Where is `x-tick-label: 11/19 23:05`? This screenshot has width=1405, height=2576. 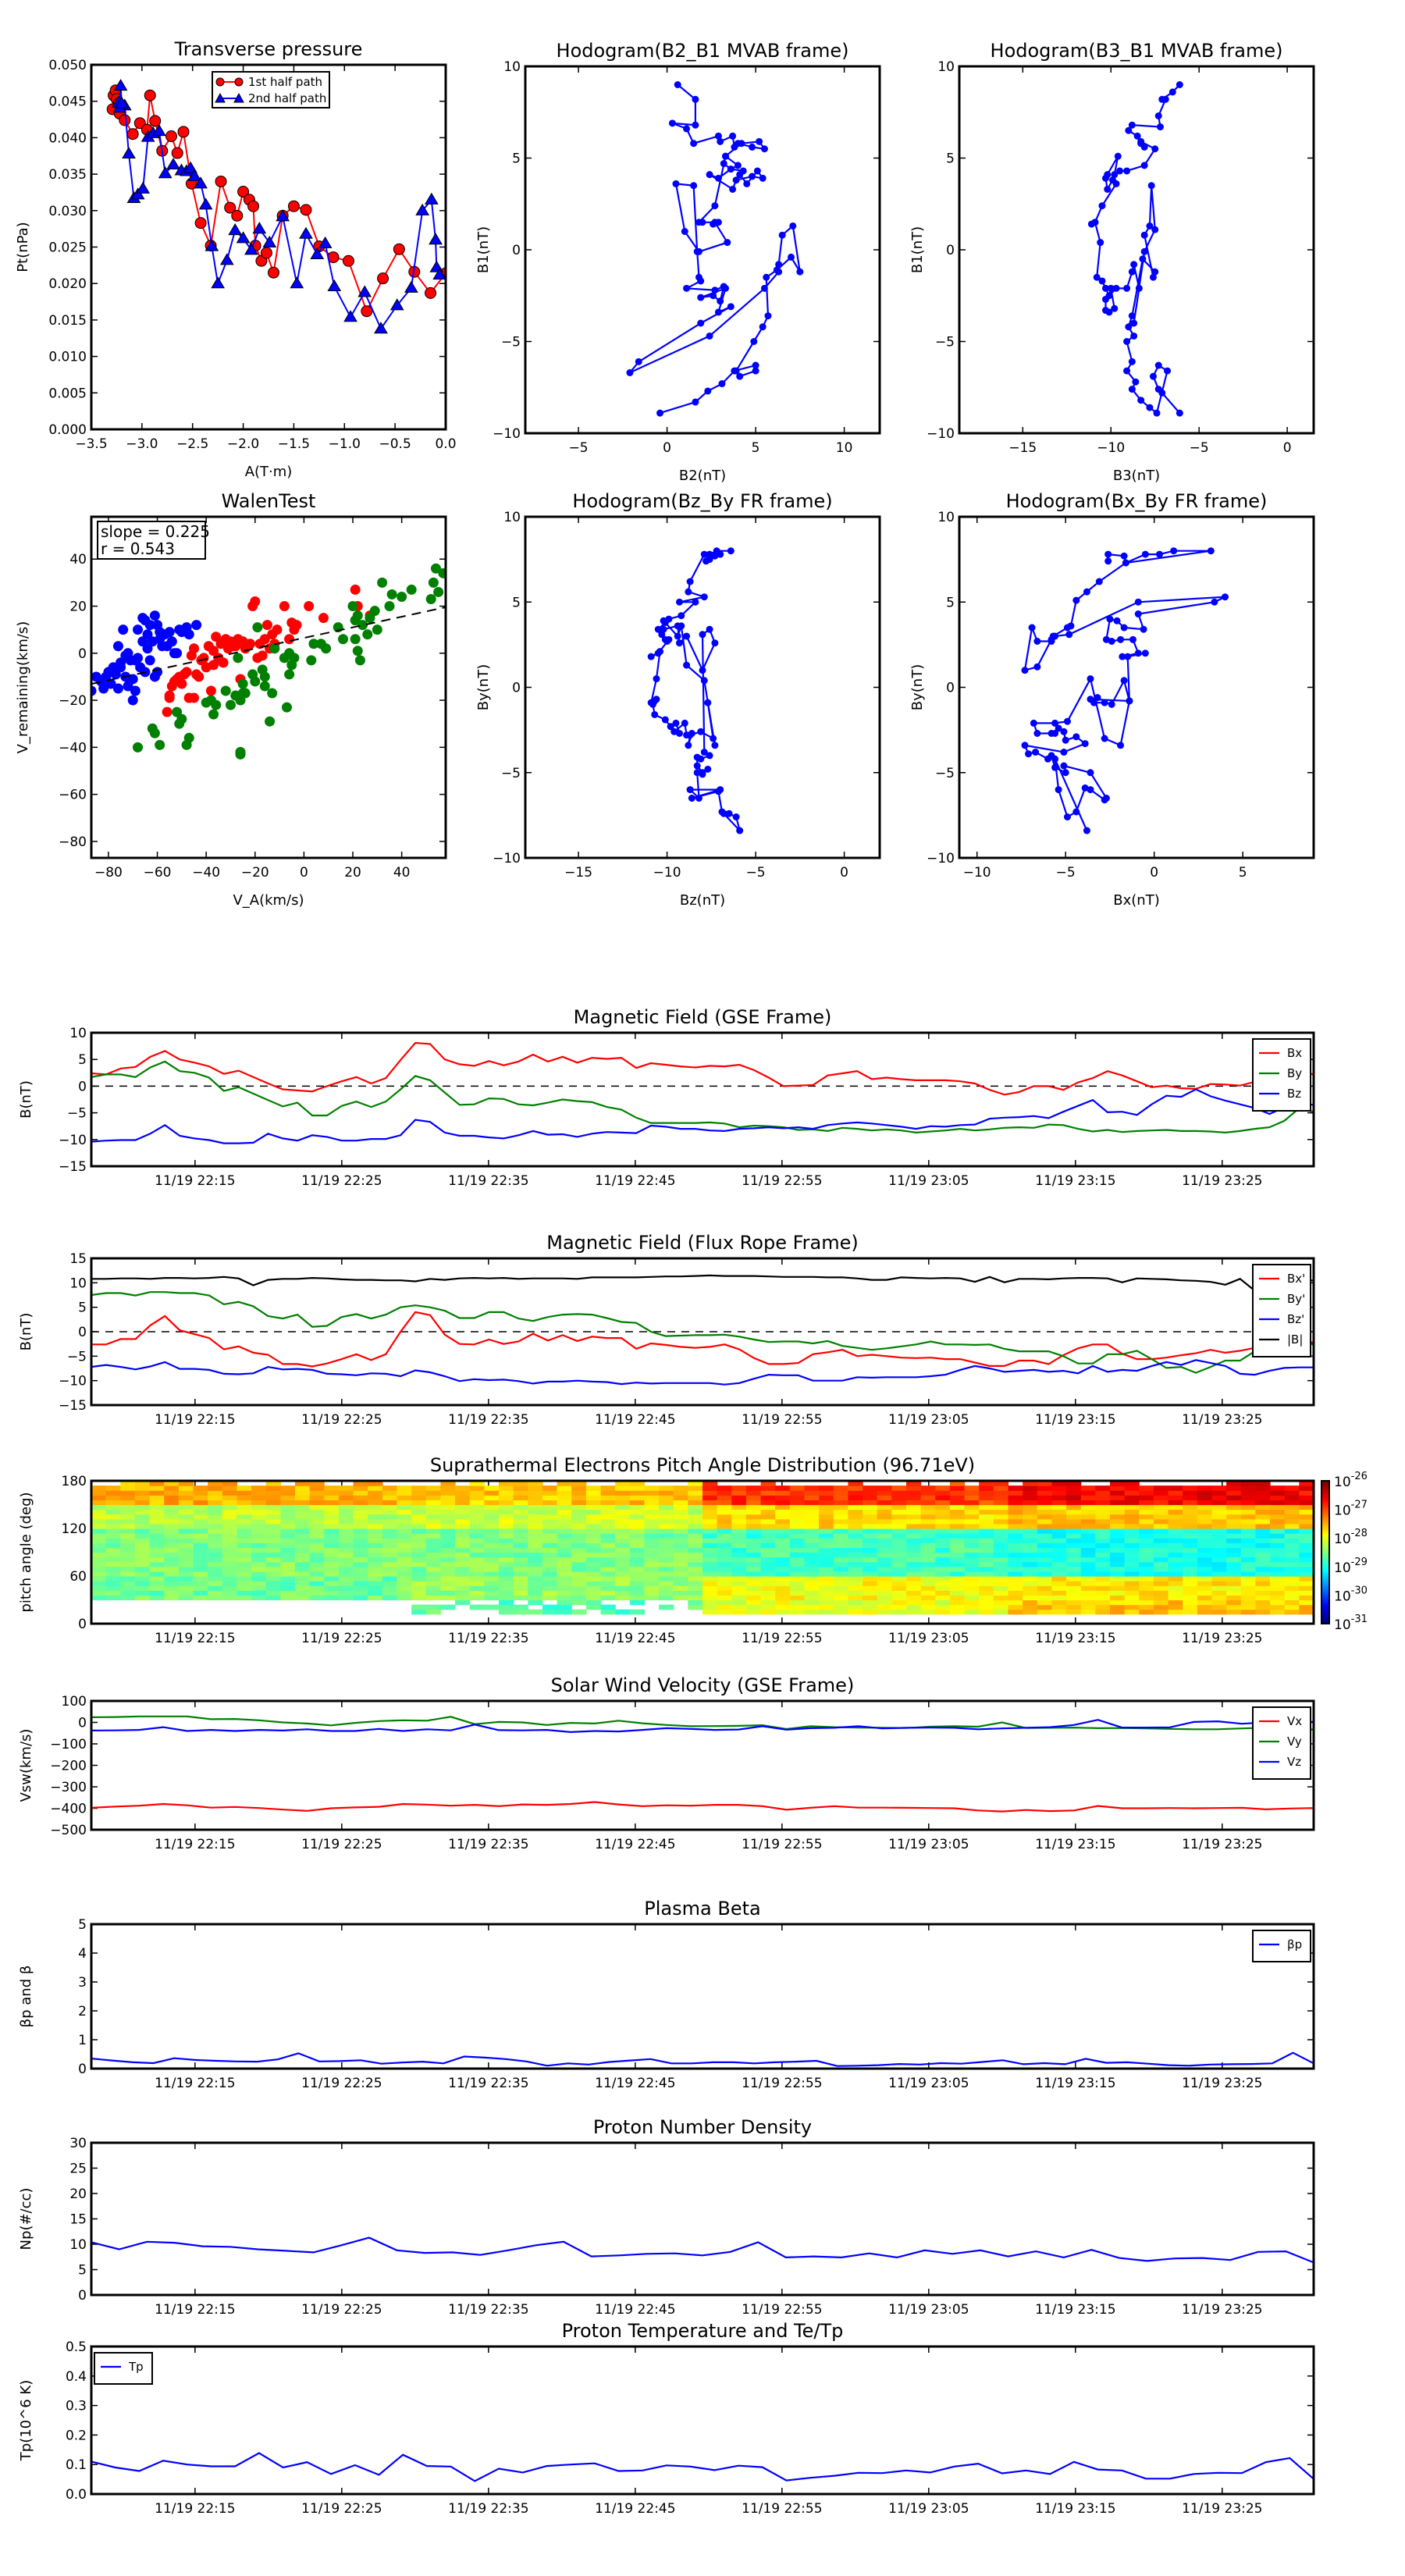
x-tick-label: 11/19 23:05 is located at coordinates (929, 1638).